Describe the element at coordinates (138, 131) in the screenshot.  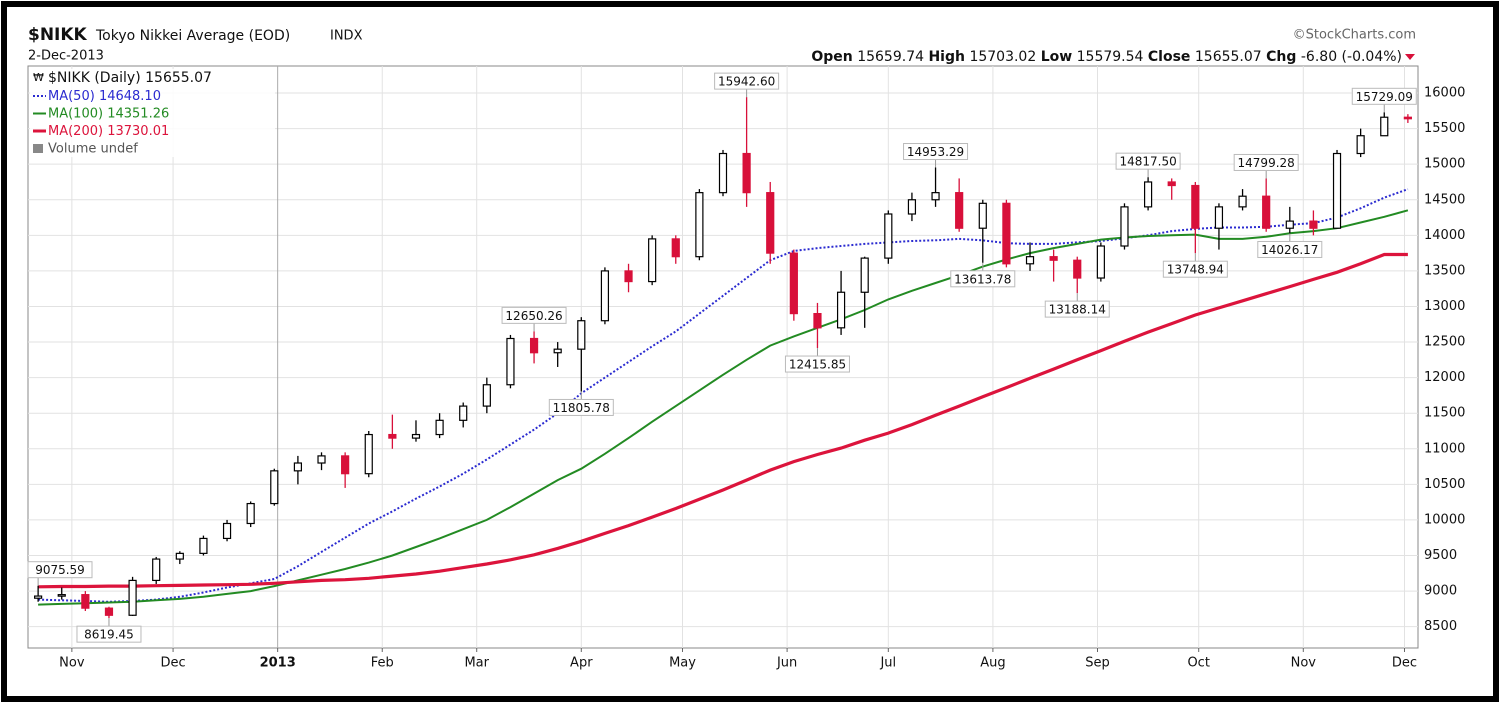
I see `legend-value: 13730.01` at that location.